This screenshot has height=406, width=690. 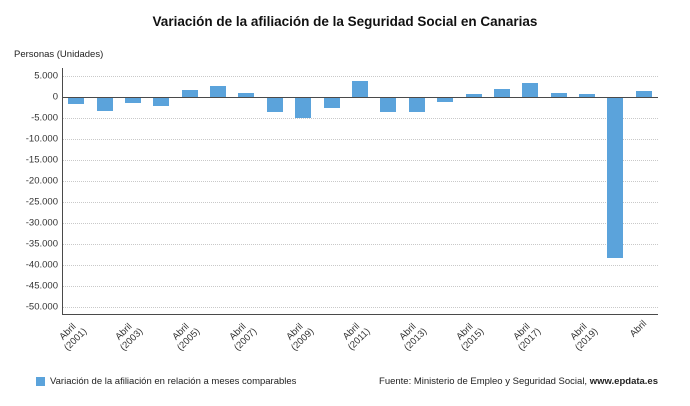 What do you see at coordinates (41, 265) in the screenshot?
I see `y-tick-label: -40.000` at bounding box center [41, 265].